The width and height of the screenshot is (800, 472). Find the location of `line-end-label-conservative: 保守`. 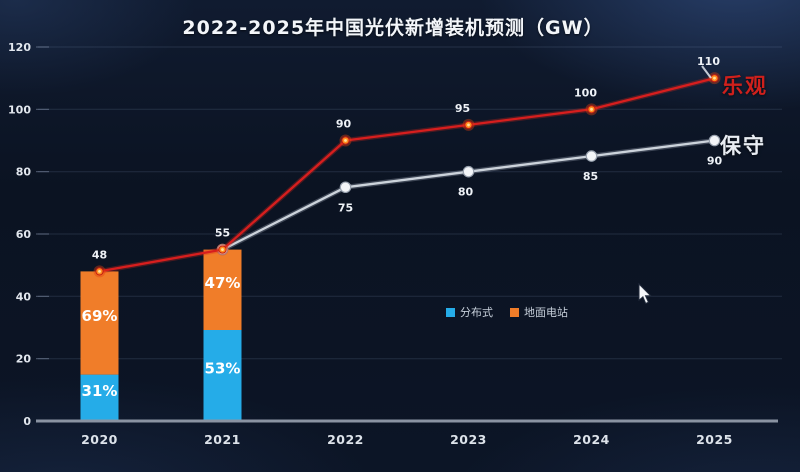

line-end-label-conservative: 保守 is located at coordinates (743, 146).